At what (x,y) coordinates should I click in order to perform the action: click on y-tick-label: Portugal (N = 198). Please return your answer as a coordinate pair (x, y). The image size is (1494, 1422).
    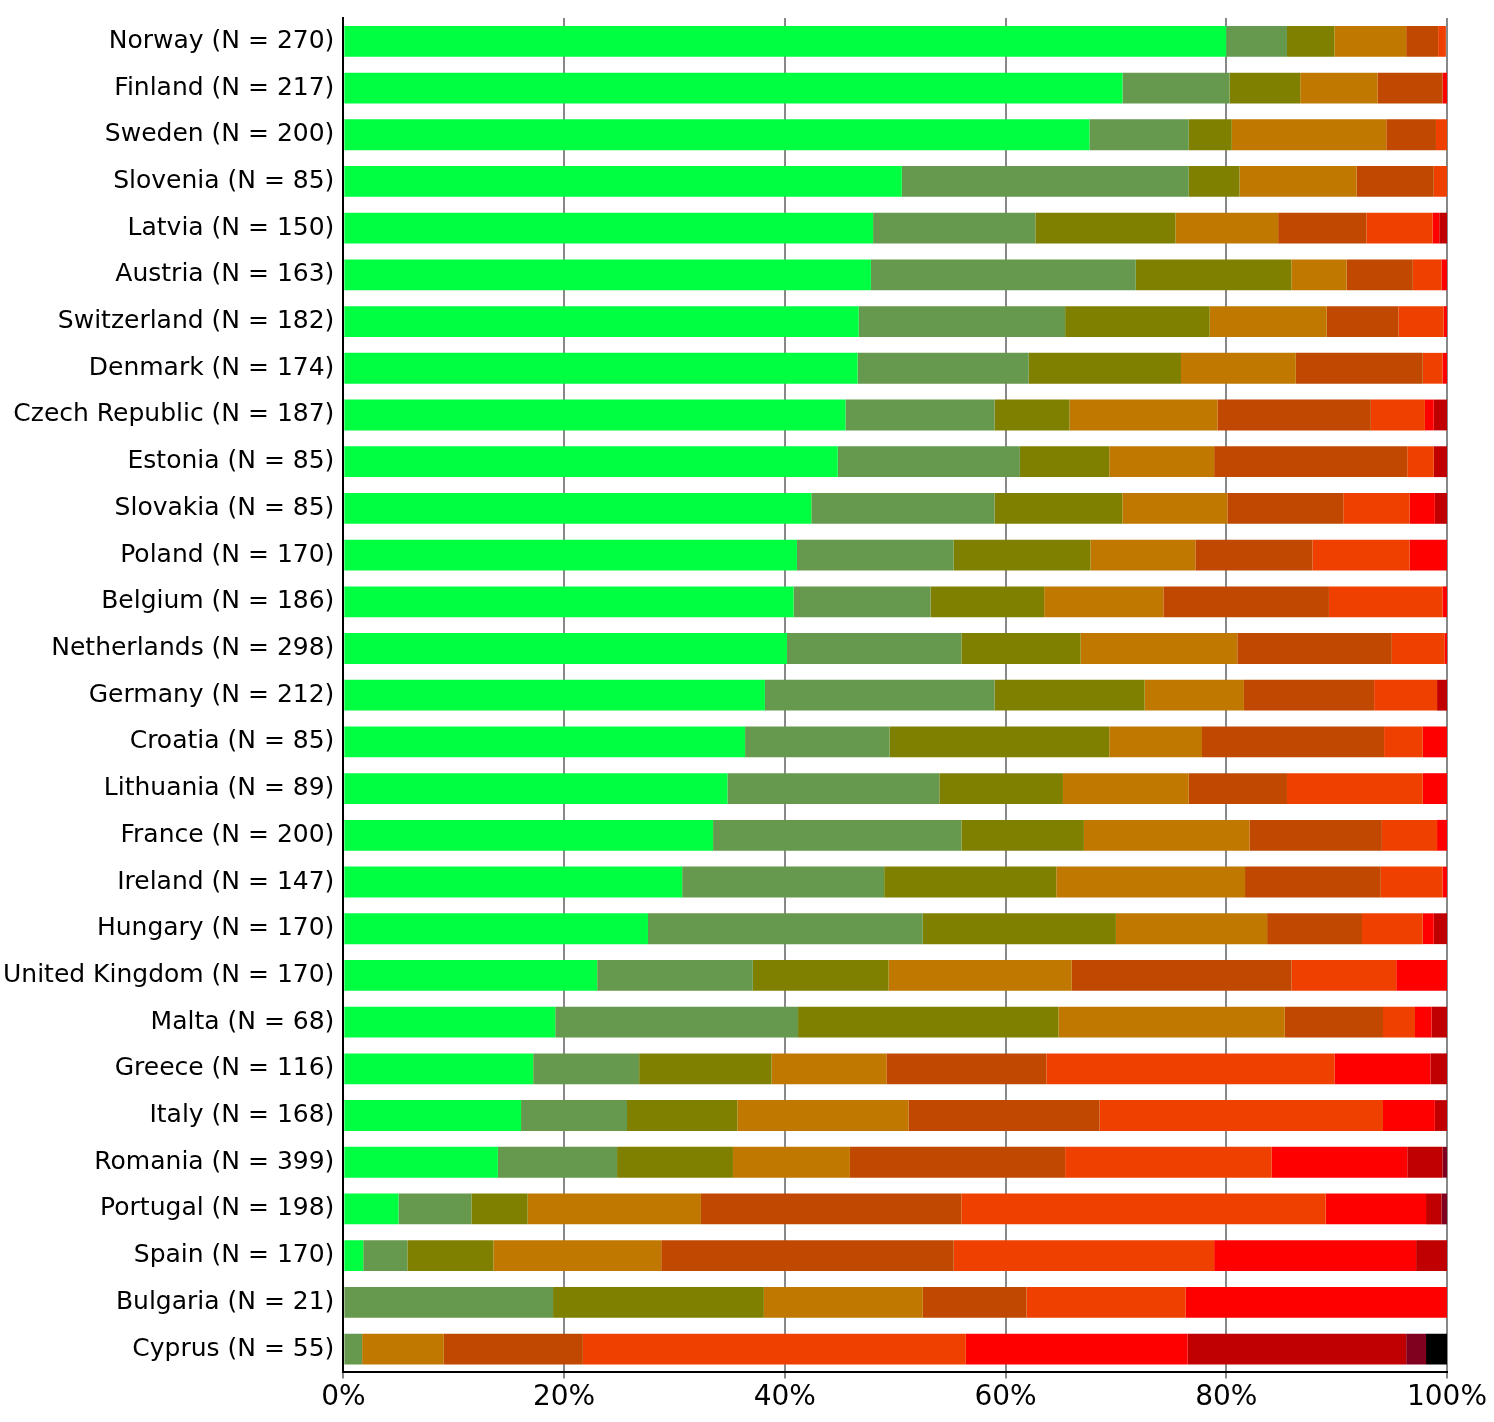
    Looking at the image, I should click on (217, 1207).